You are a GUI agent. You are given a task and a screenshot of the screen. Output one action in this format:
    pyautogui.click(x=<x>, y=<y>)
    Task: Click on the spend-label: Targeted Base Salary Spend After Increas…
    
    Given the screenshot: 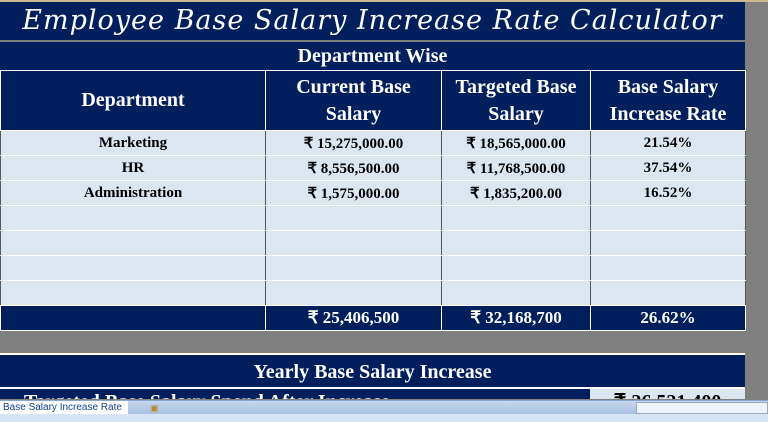 What is the action you would take?
    pyautogui.click(x=295, y=394)
    